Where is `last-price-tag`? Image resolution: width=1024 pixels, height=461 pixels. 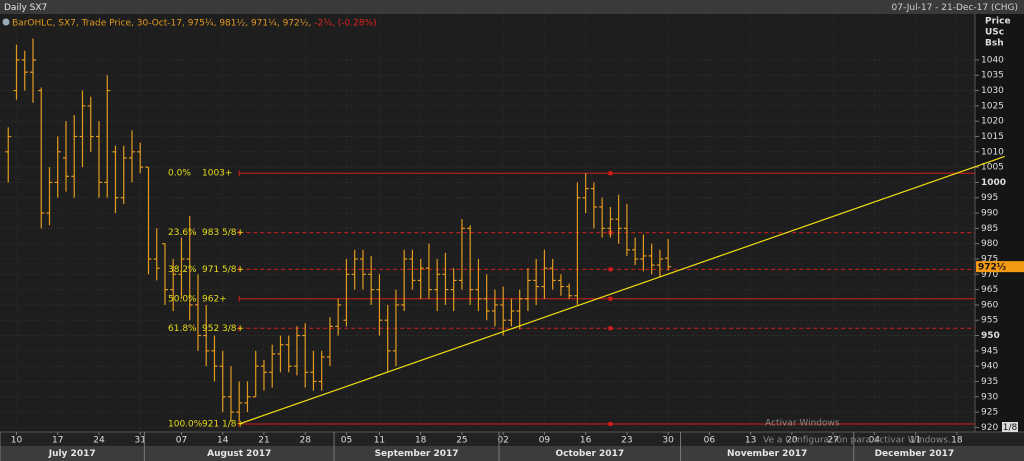 last-price-tag is located at coordinates (1000, 267).